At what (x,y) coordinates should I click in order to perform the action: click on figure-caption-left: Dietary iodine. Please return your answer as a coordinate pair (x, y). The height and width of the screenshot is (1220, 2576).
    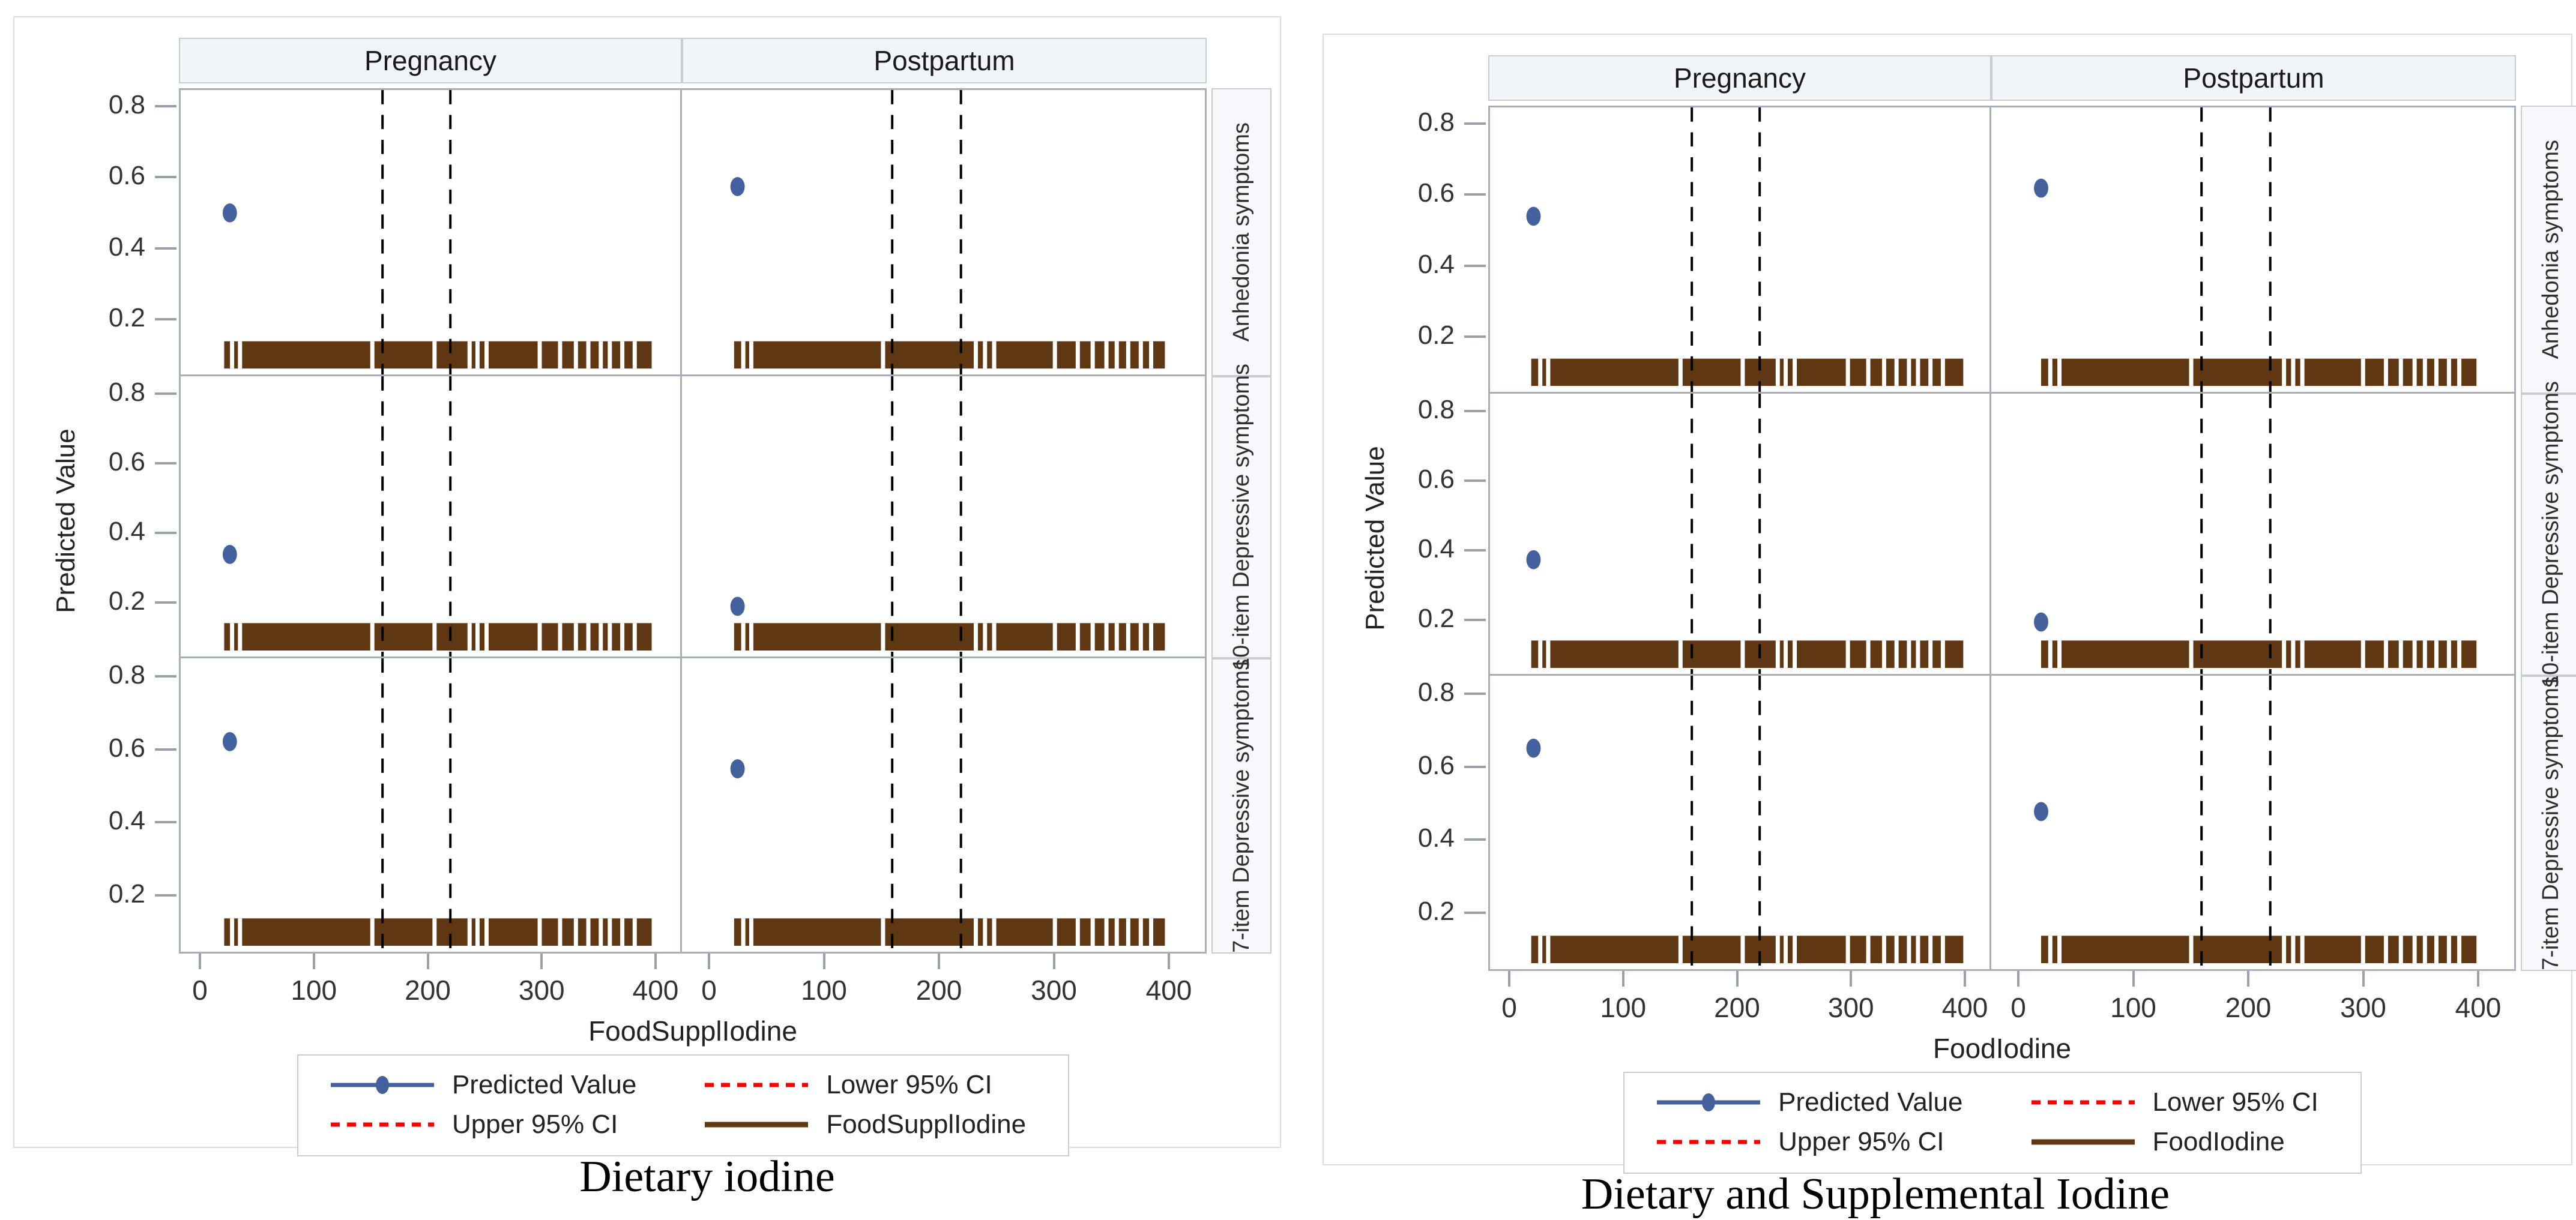
    Looking at the image, I should click on (707, 1176).